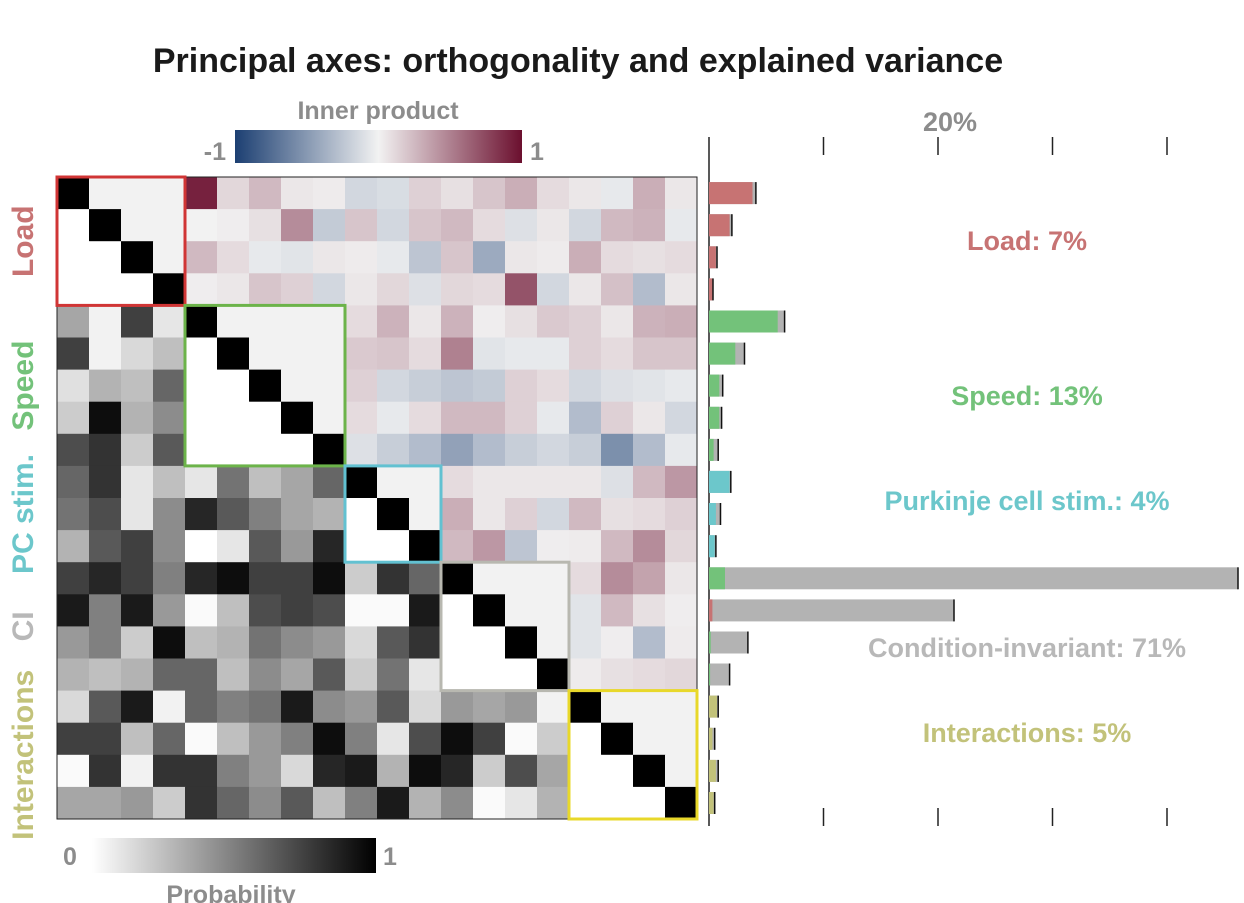 The width and height of the screenshot is (1244, 903). What do you see at coordinates (973, 578) in the screenshot?
I see `variance-bar-total` at bounding box center [973, 578].